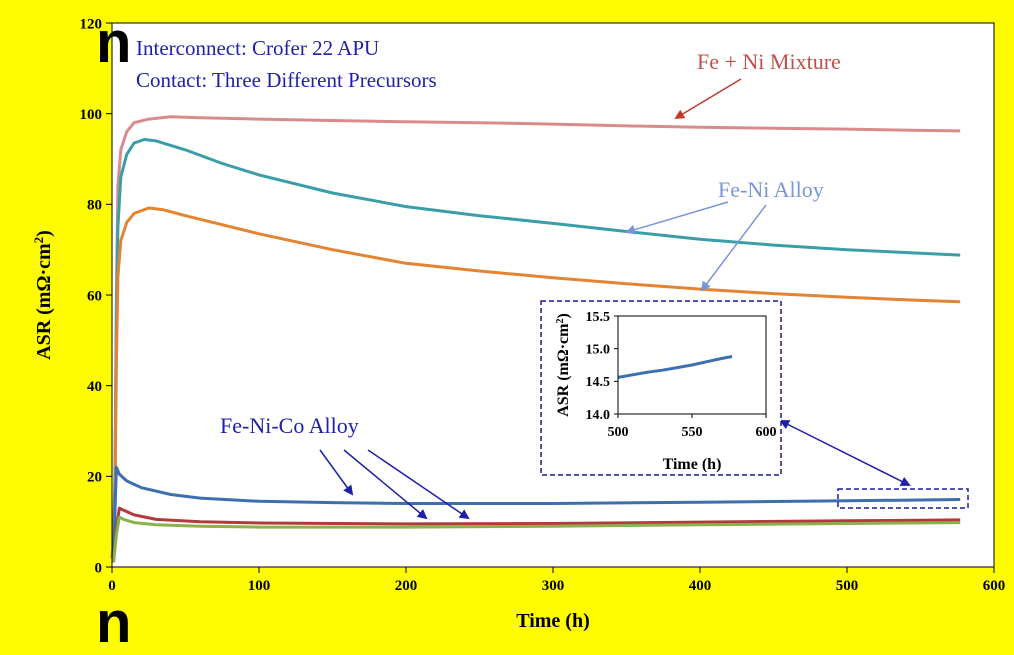 The height and width of the screenshot is (655, 1014). Describe the element at coordinates (598, 415) in the screenshot. I see `y-tick-label-1-0: 14.0` at that location.